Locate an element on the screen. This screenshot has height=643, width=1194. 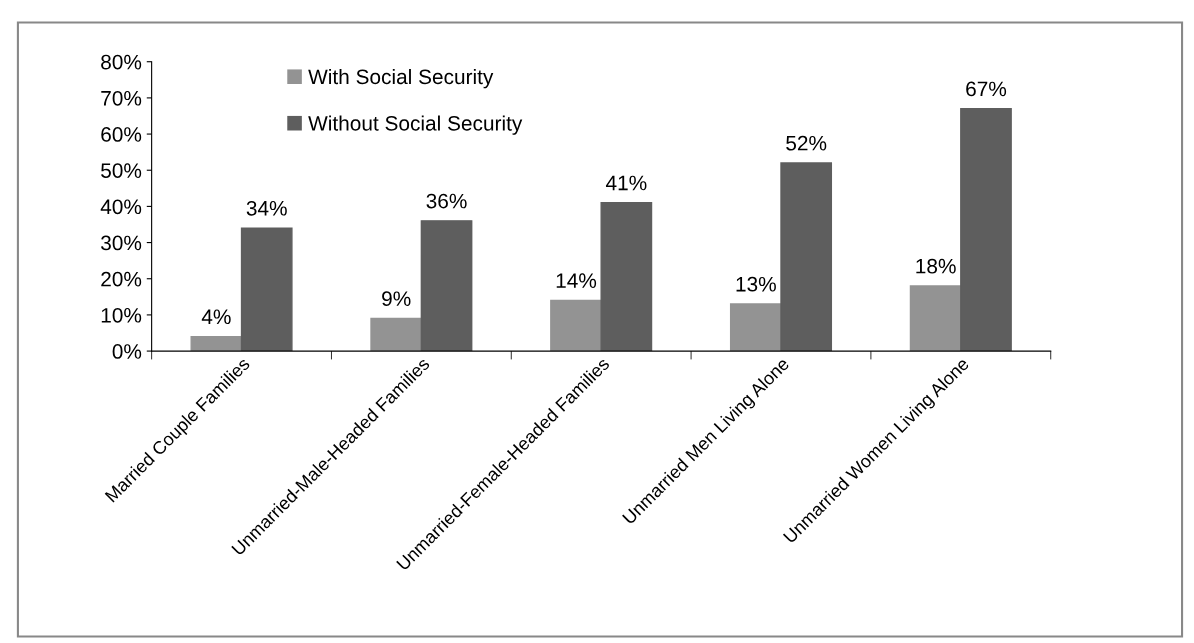
data-label: 41% is located at coordinates (626, 183).